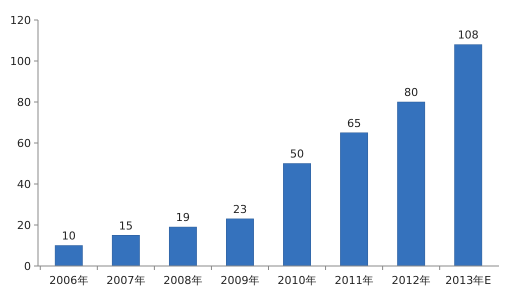 This screenshot has width=507, height=304. I want to click on data-label: 80, so click(411, 92).